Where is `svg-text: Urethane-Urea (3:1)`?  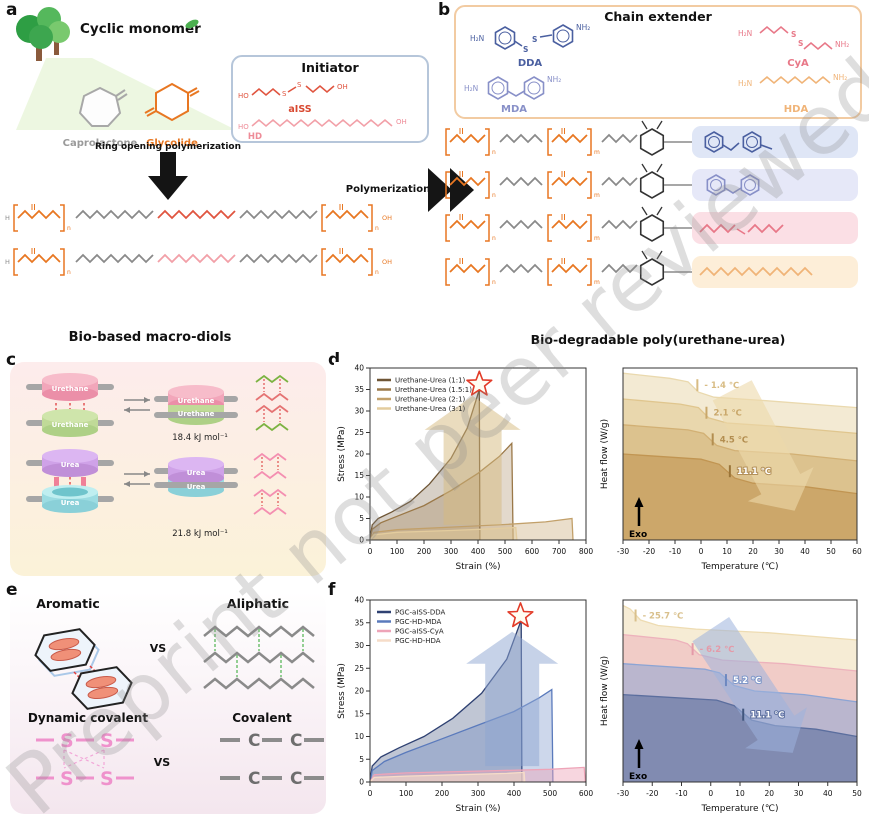
svg-text: Urethane-Urea (3:1) is located at coordinates (430, 409).